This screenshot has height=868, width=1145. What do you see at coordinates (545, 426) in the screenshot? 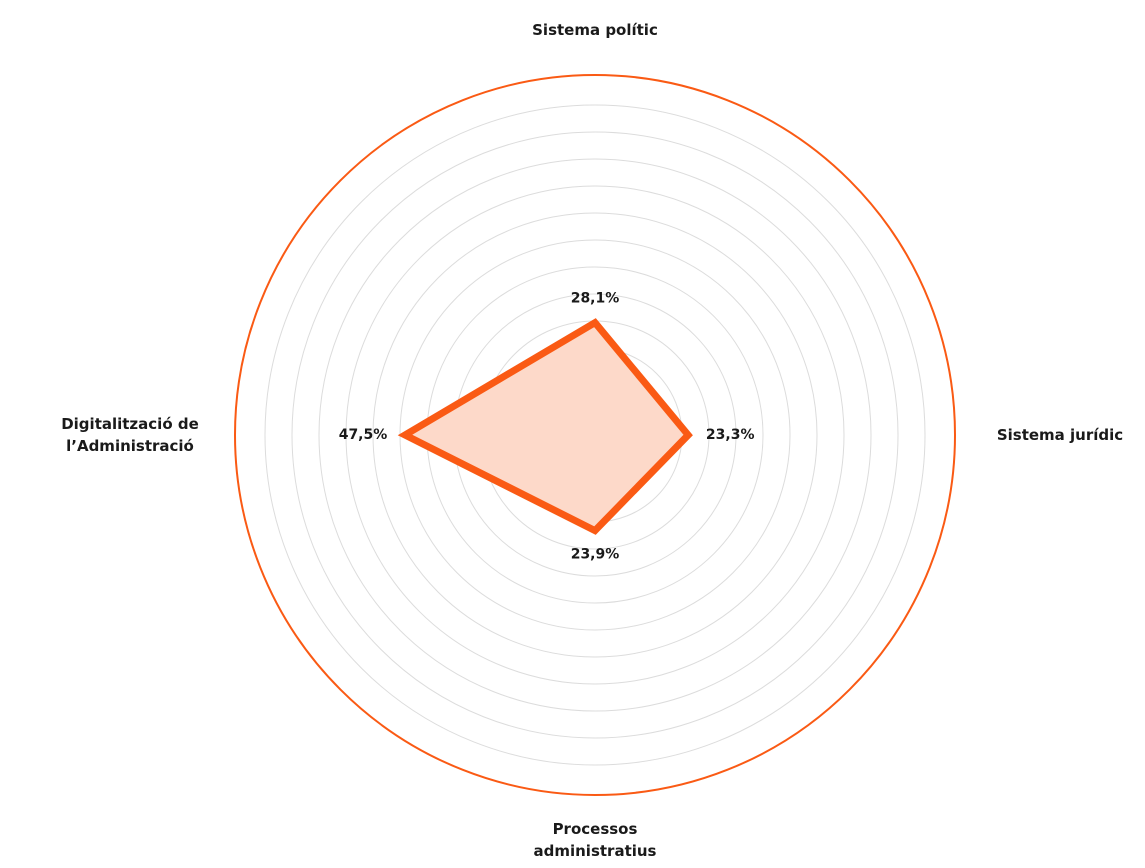
I see `radar-area` at bounding box center [545, 426].